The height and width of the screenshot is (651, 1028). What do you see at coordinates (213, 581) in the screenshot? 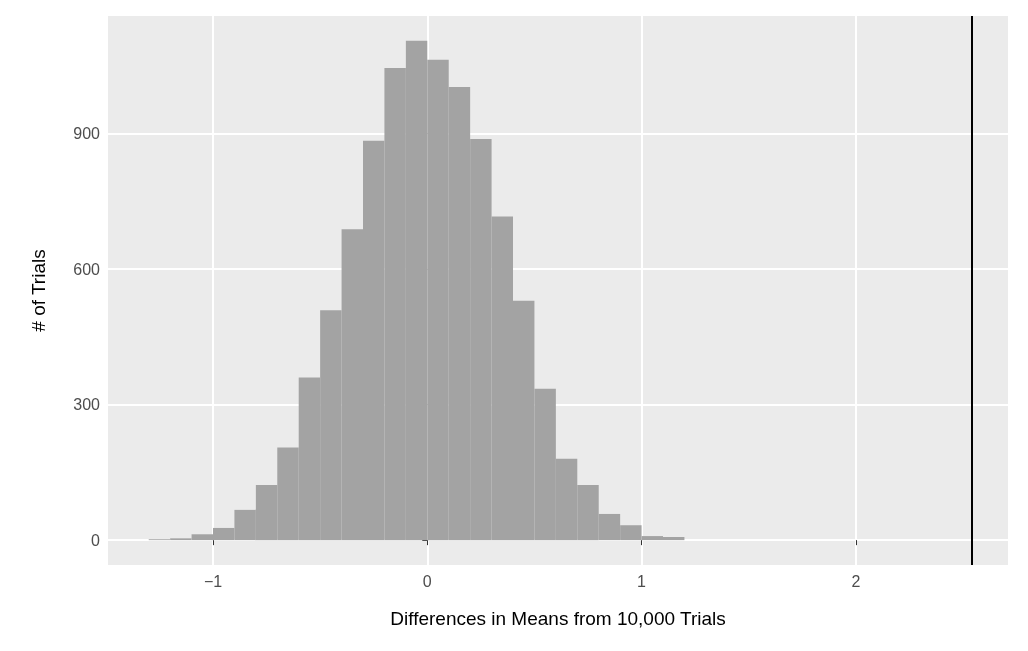
I see `x-tick-label: −1` at bounding box center [213, 581].